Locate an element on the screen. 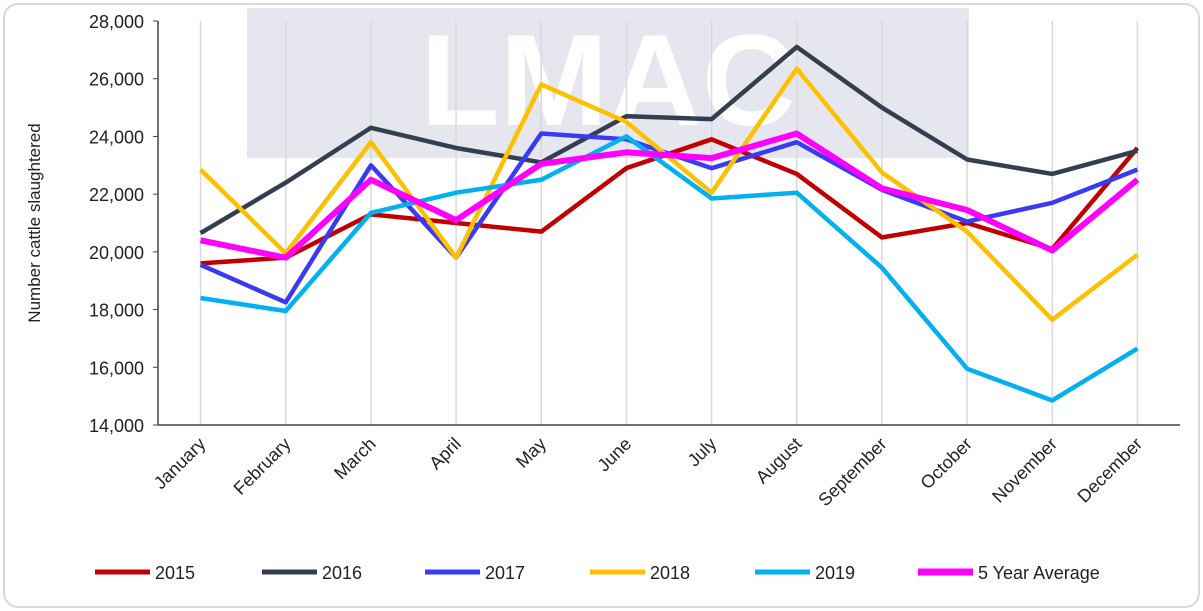 This screenshot has width=1203, height=611. legend-label: 2019 is located at coordinates (835, 573).